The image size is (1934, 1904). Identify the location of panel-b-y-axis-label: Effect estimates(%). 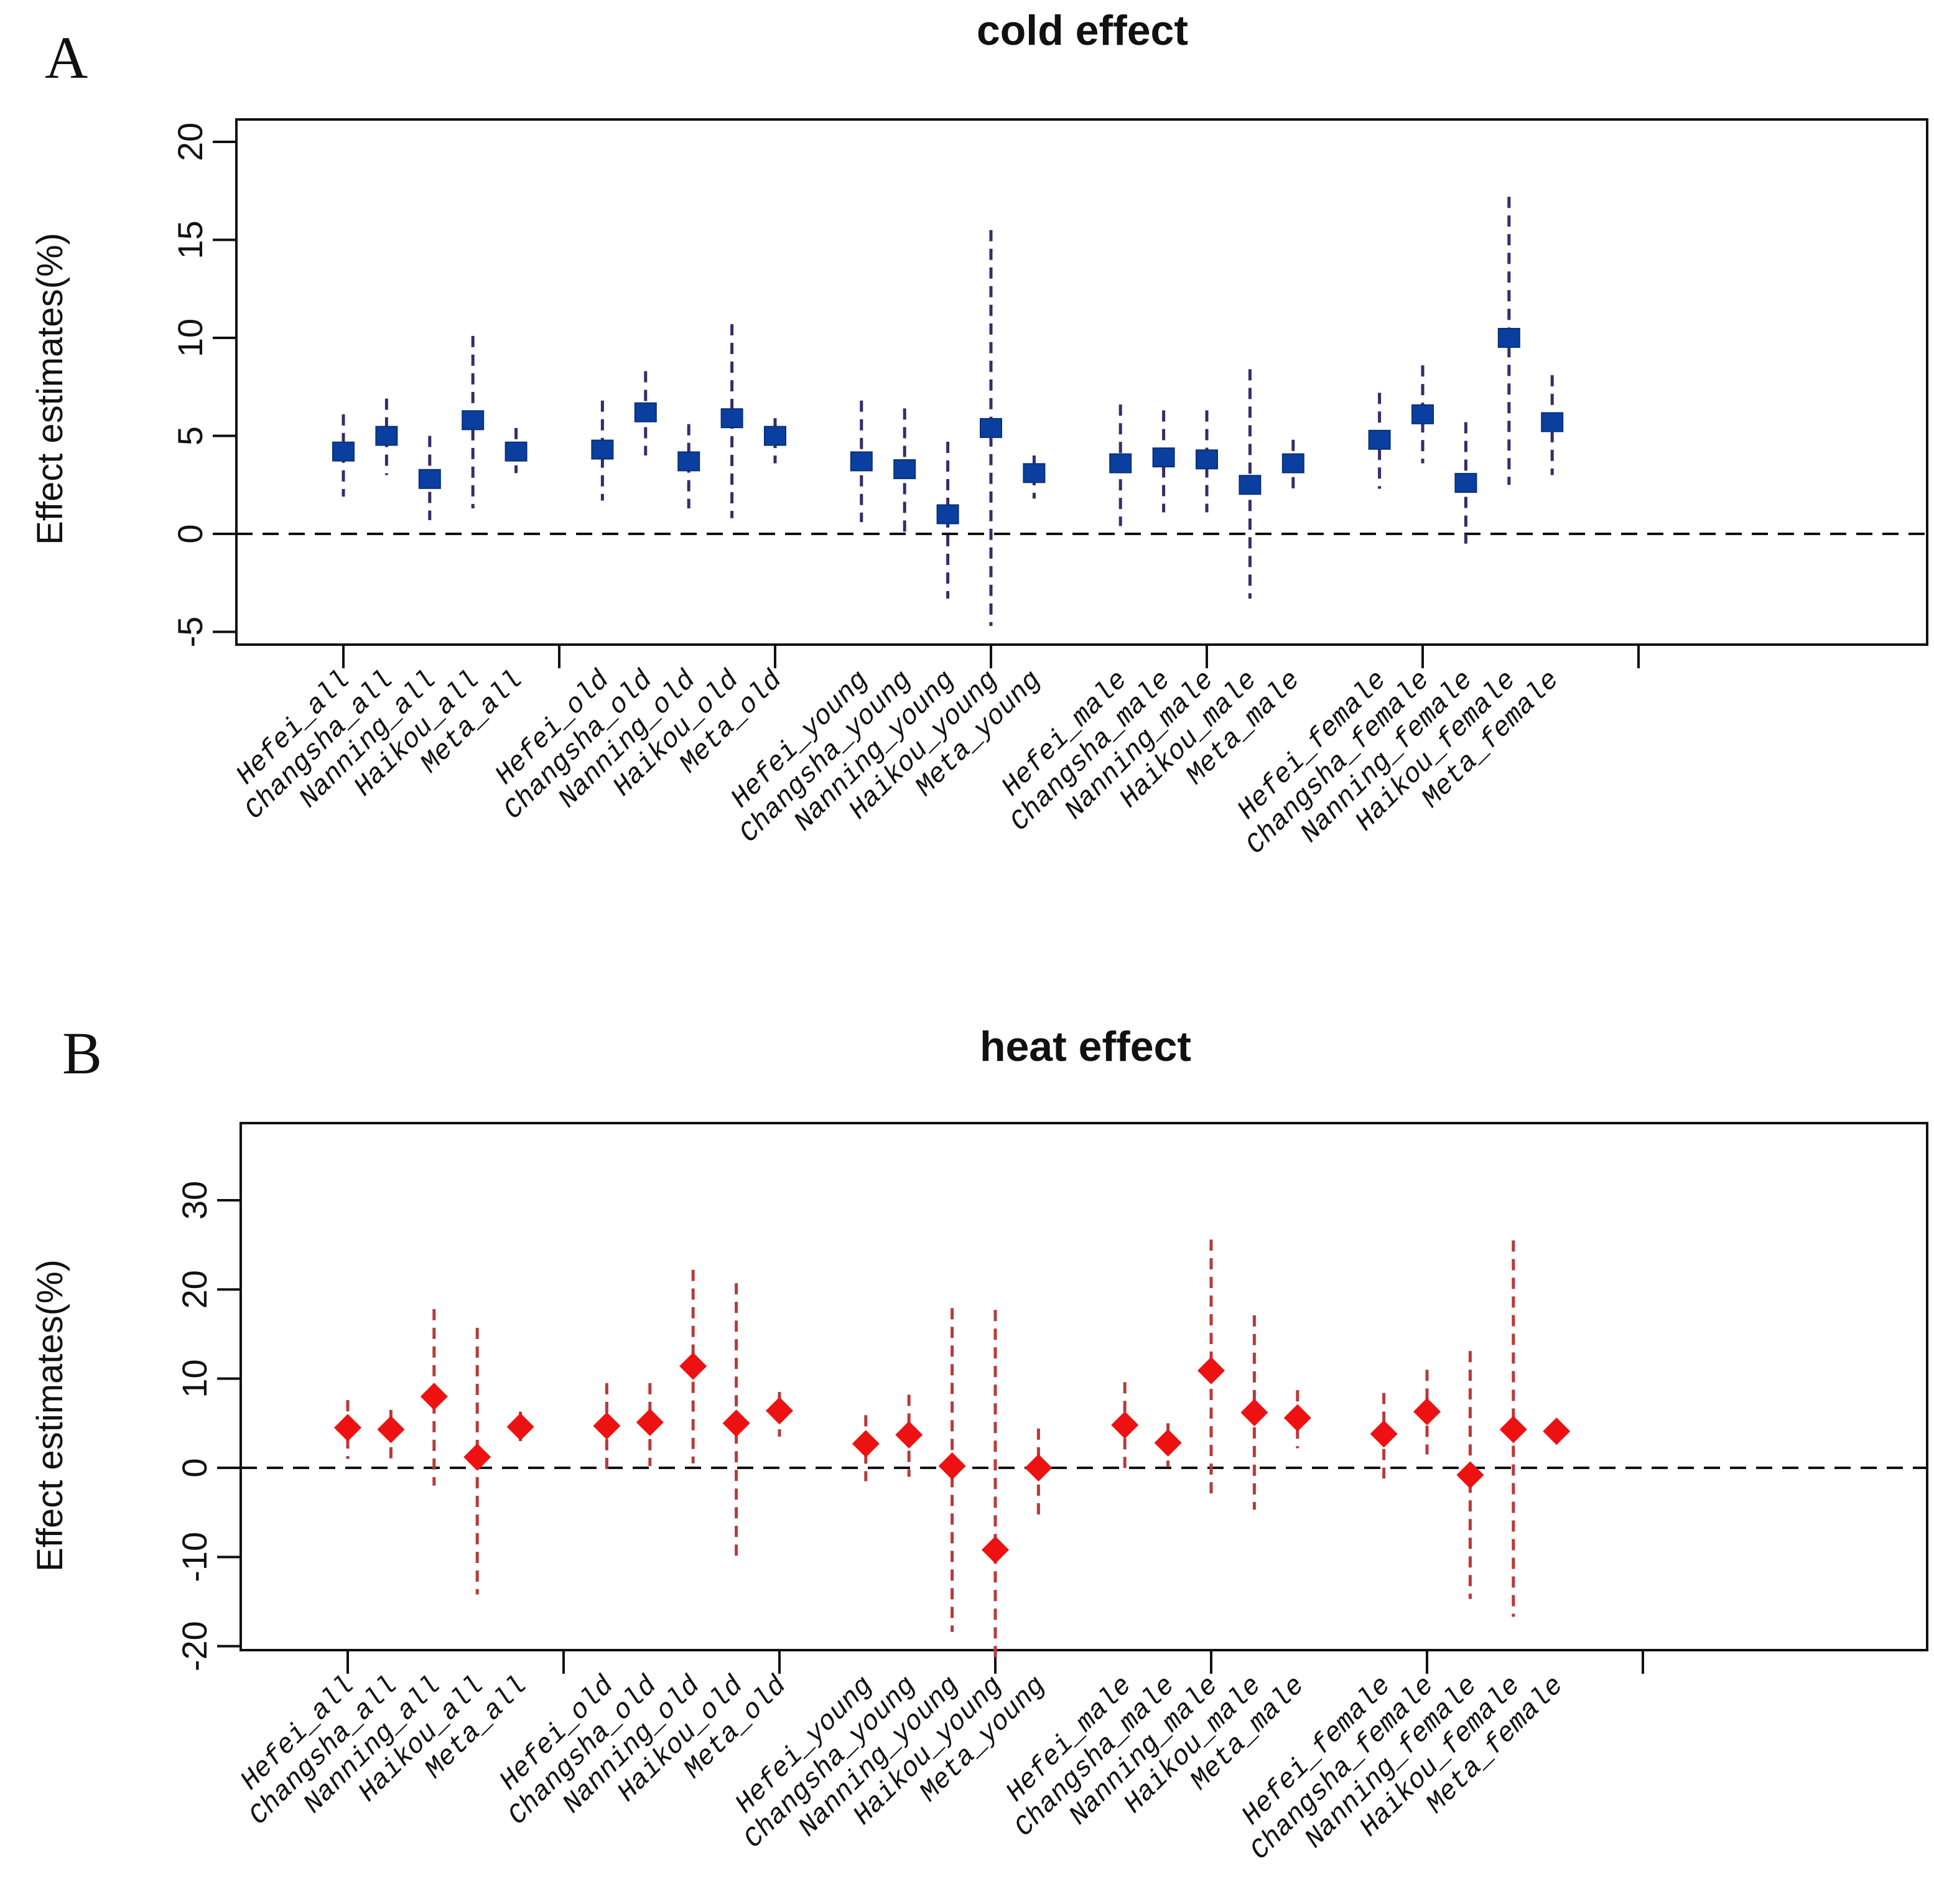
(50, 1415).